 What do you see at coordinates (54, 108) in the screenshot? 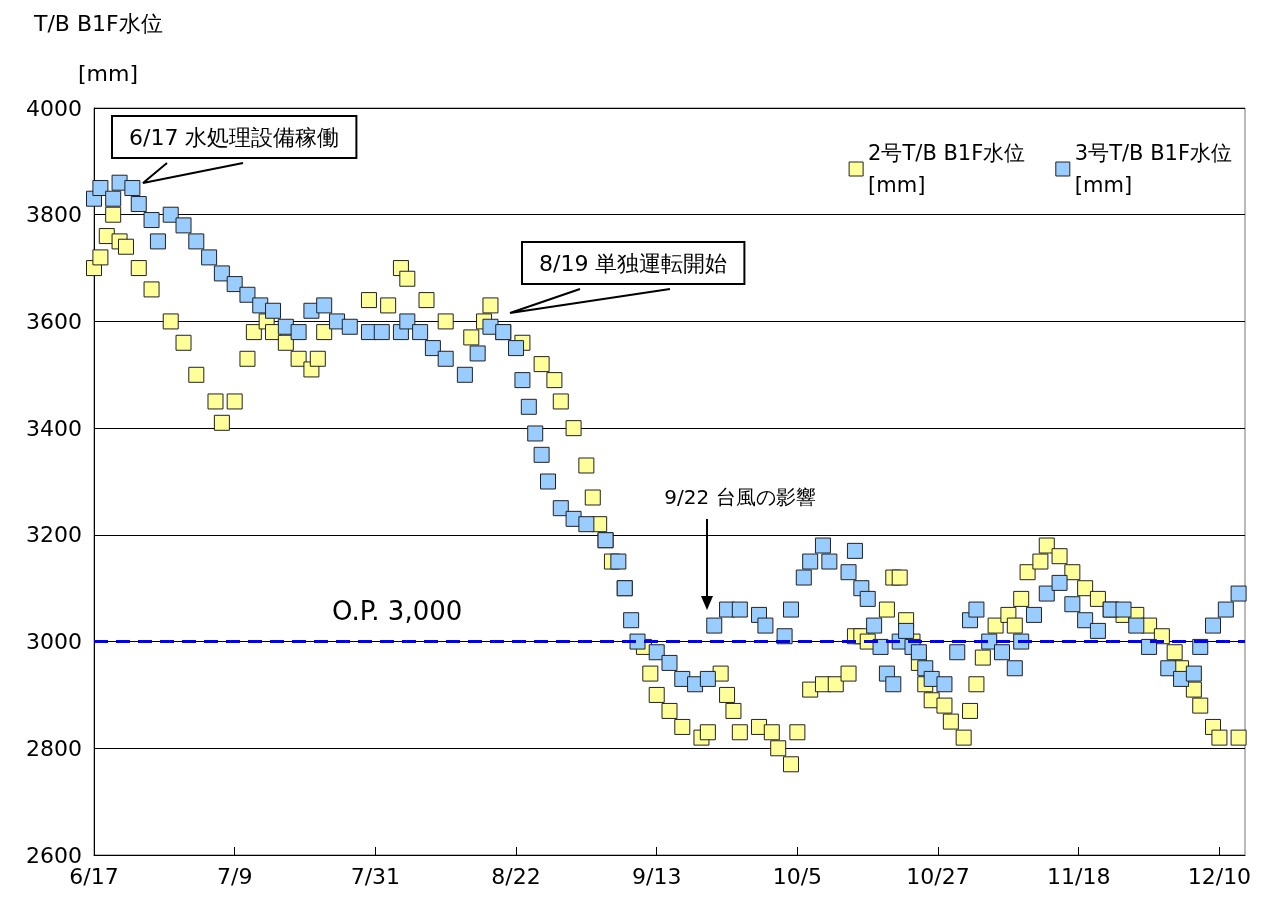
I see `y-tick-label: 4000` at bounding box center [54, 108].